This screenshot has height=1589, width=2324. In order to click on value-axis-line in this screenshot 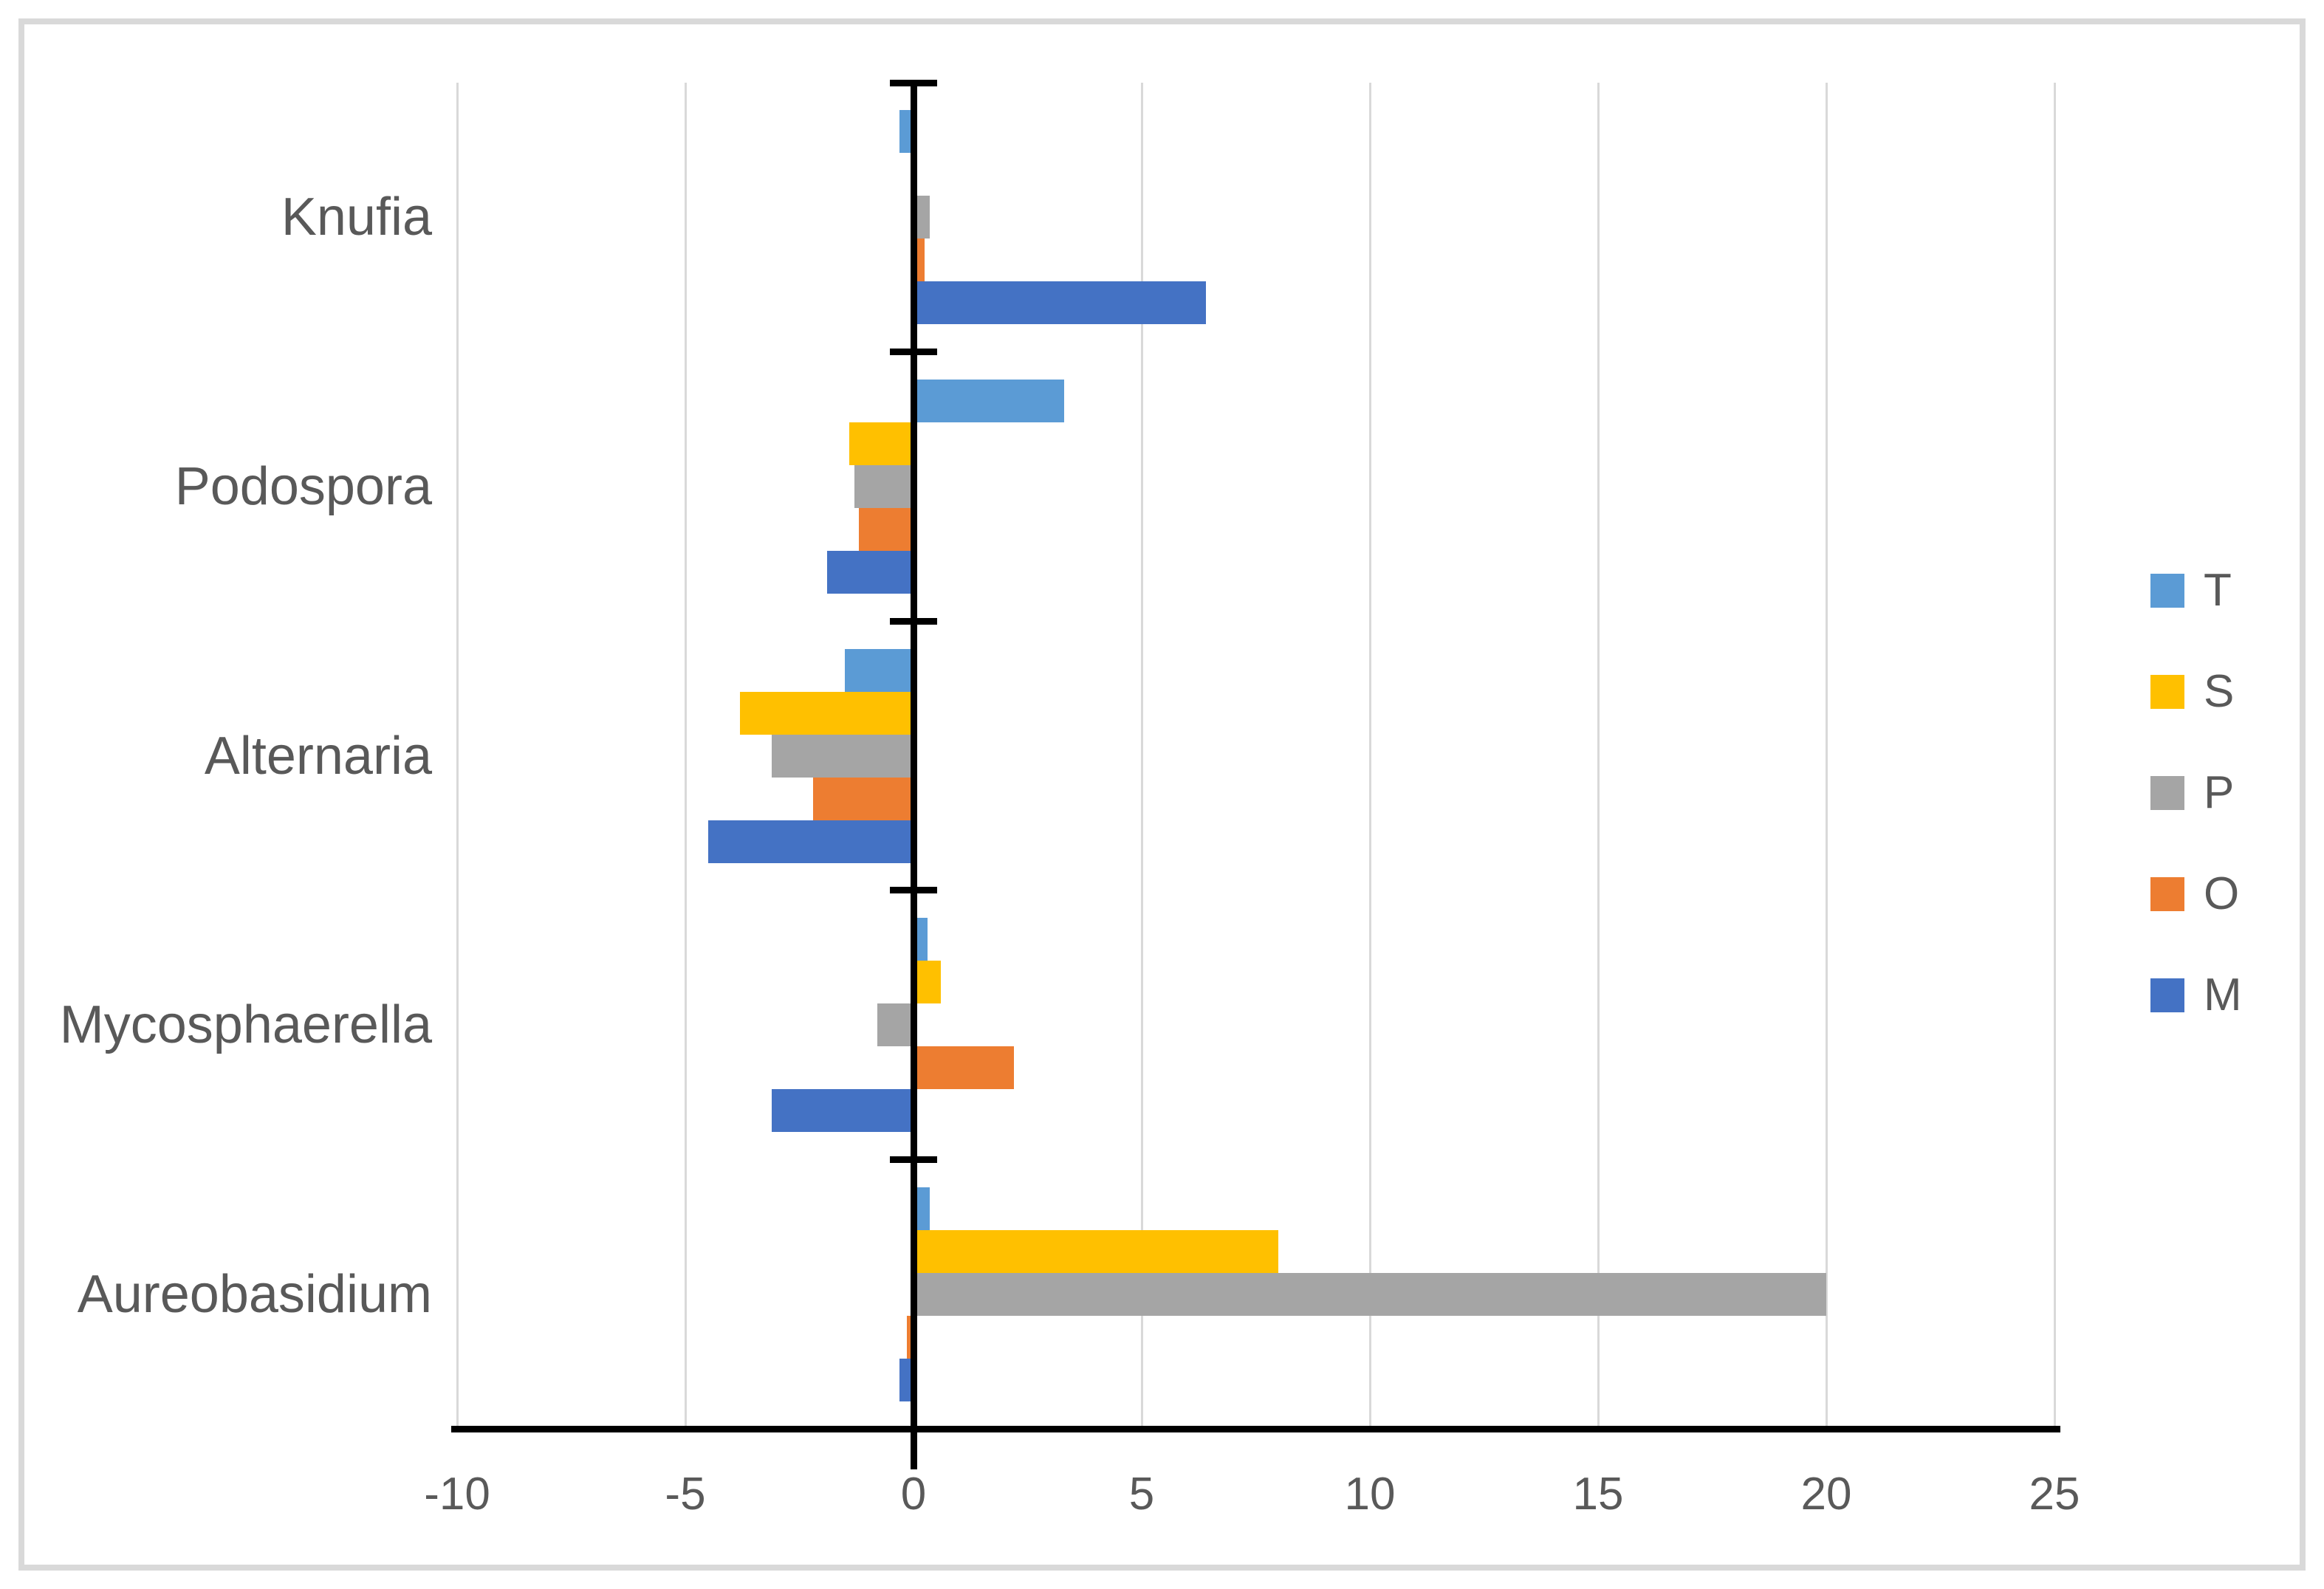, I will do `click(913, 776)`.